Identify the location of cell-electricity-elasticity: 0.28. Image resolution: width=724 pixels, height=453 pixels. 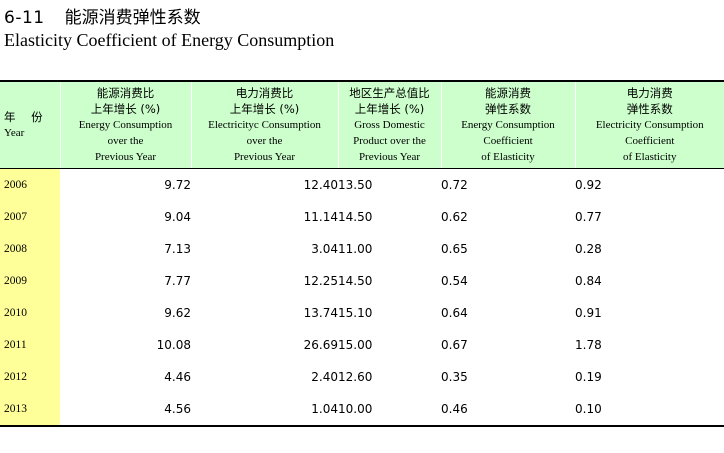
(588, 249).